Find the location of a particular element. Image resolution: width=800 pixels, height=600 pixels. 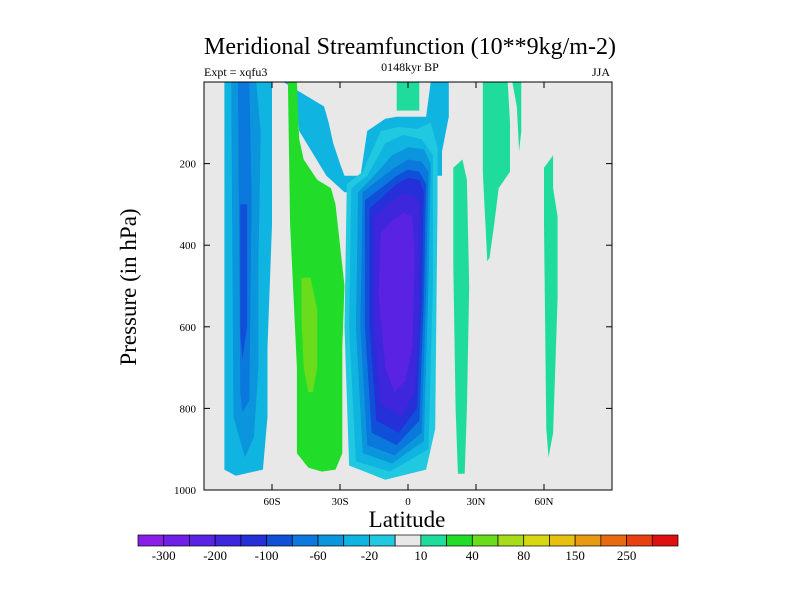

y-tick-label: 800 is located at coordinates (188, 409).